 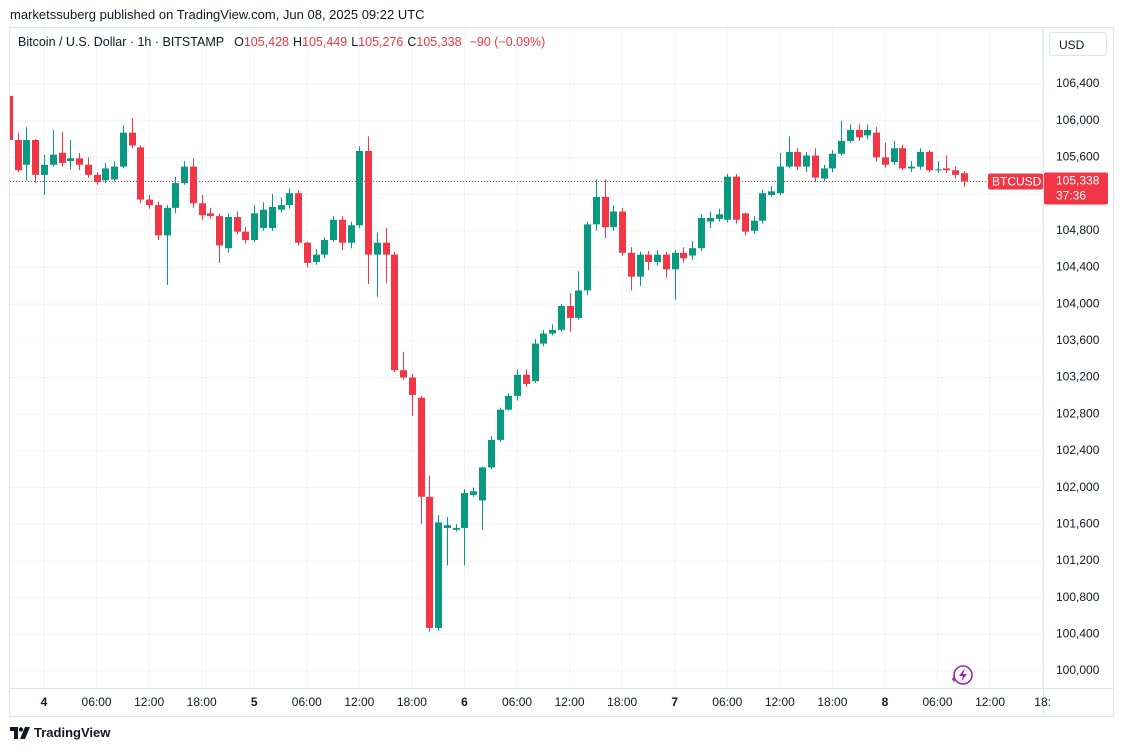 What do you see at coordinates (325, 42) in the screenshot?
I see `ohlc-value: 105,449` at bounding box center [325, 42].